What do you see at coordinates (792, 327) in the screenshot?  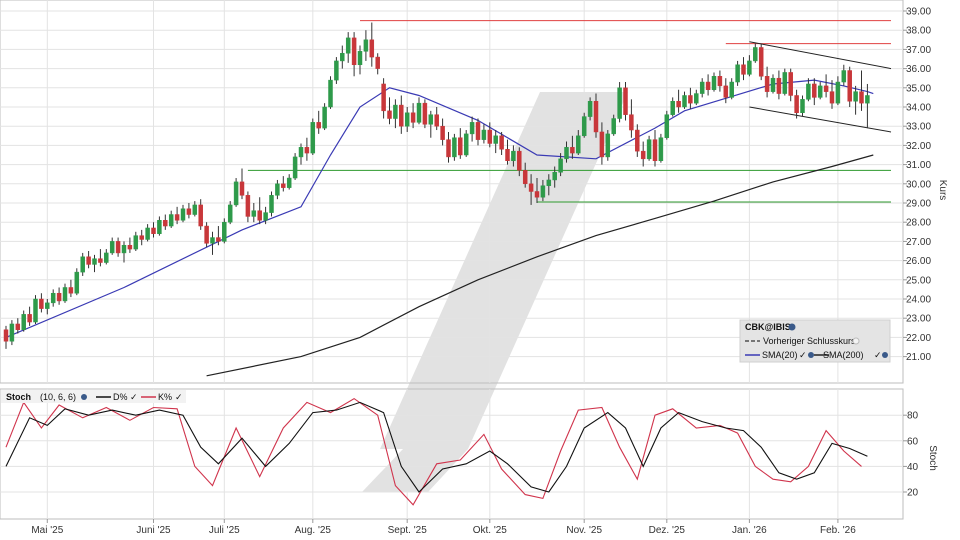 I see `legend-ticker-globe-icon` at bounding box center [792, 327].